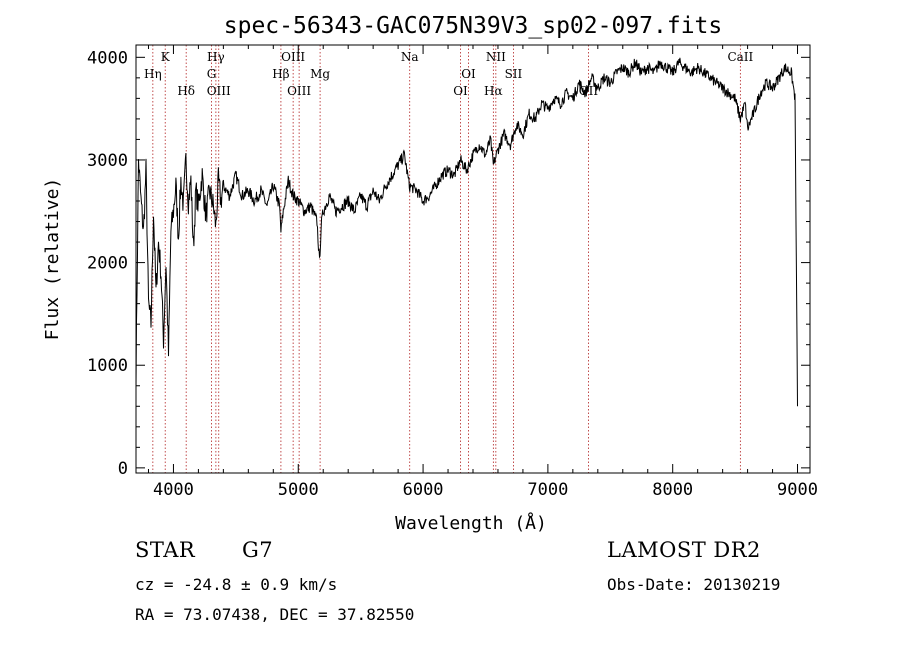  What do you see at coordinates (275, 614) in the screenshot?
I see `coordinates: RA = 73.07438, DEC = 37.82550` at bounding box center [275, 614].